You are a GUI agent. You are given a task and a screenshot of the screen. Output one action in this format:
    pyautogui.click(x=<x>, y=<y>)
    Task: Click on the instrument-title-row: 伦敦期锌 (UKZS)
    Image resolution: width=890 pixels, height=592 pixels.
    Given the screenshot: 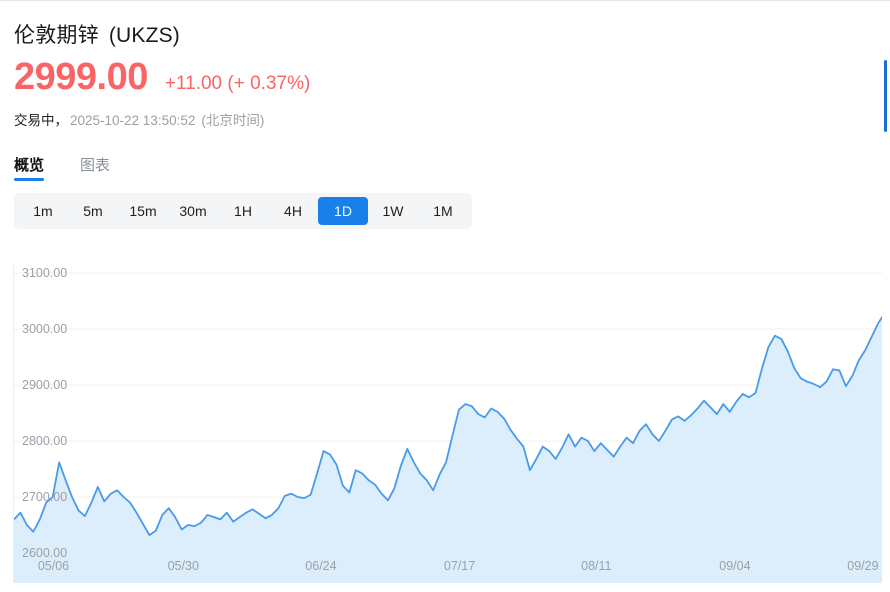 What is the action you would take?
    pyautogui.click(x=452, y=34)
    